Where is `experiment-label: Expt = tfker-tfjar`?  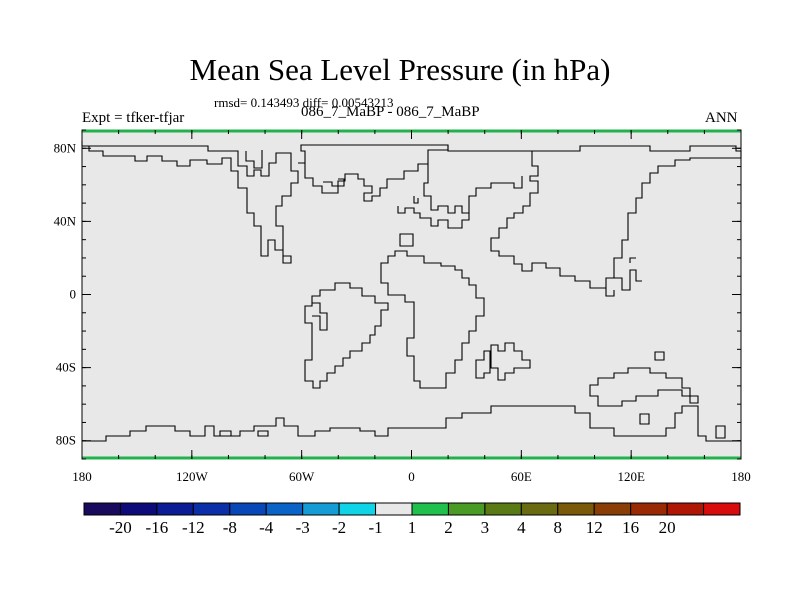
experiment-label: Expt = tfker-tfjar is located at coordinates (133, 118).